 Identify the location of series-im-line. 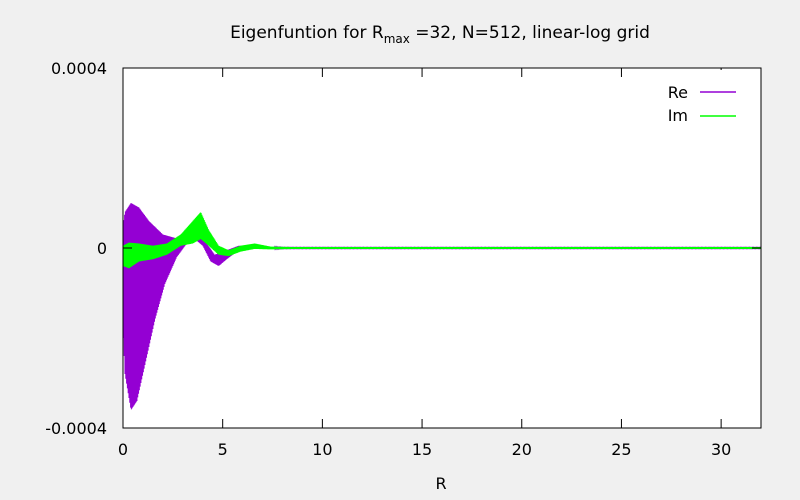
(442, 240).